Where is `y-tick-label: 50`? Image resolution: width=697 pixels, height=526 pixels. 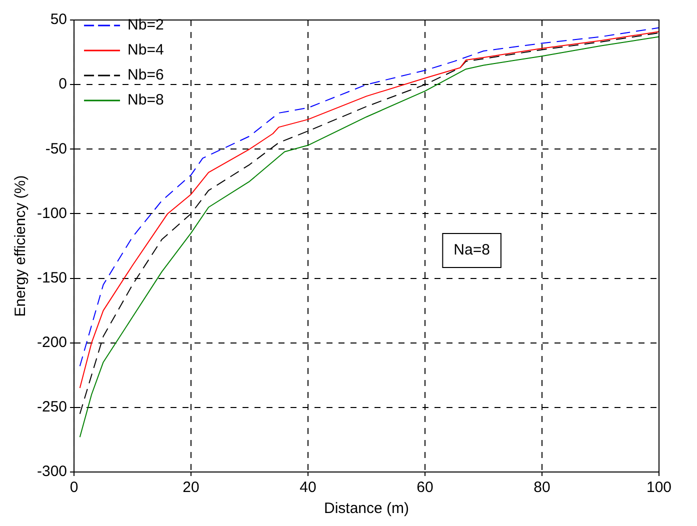
y-tick-label: 50 is located at coordinates (59, 19).